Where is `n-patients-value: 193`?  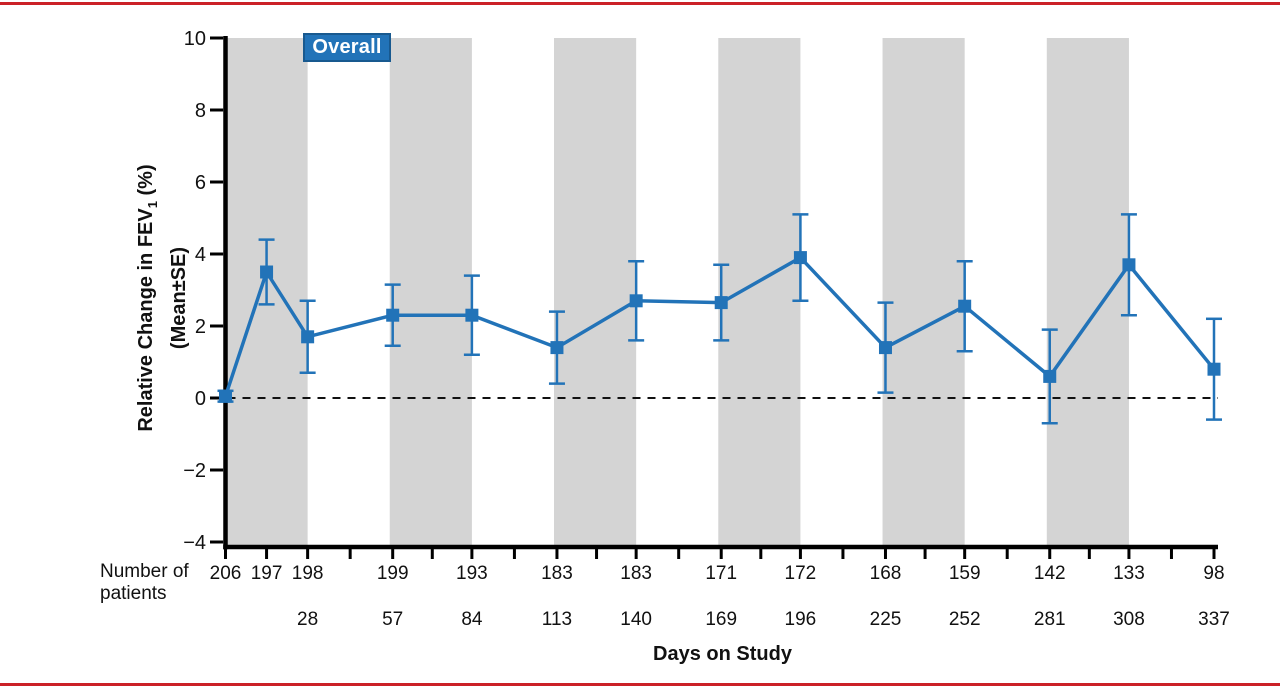 n-patients-value: 193 is located at coordinates (472, 573).